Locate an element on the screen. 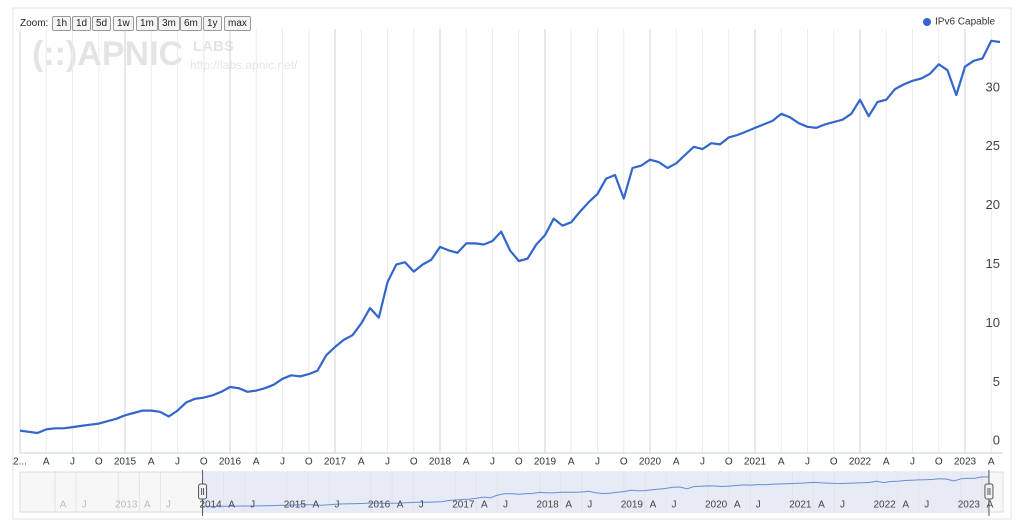 Image resolution: width=1024 pixels, height=527 pixels. zoom-button: 1y is located at coordinates (212, 23).